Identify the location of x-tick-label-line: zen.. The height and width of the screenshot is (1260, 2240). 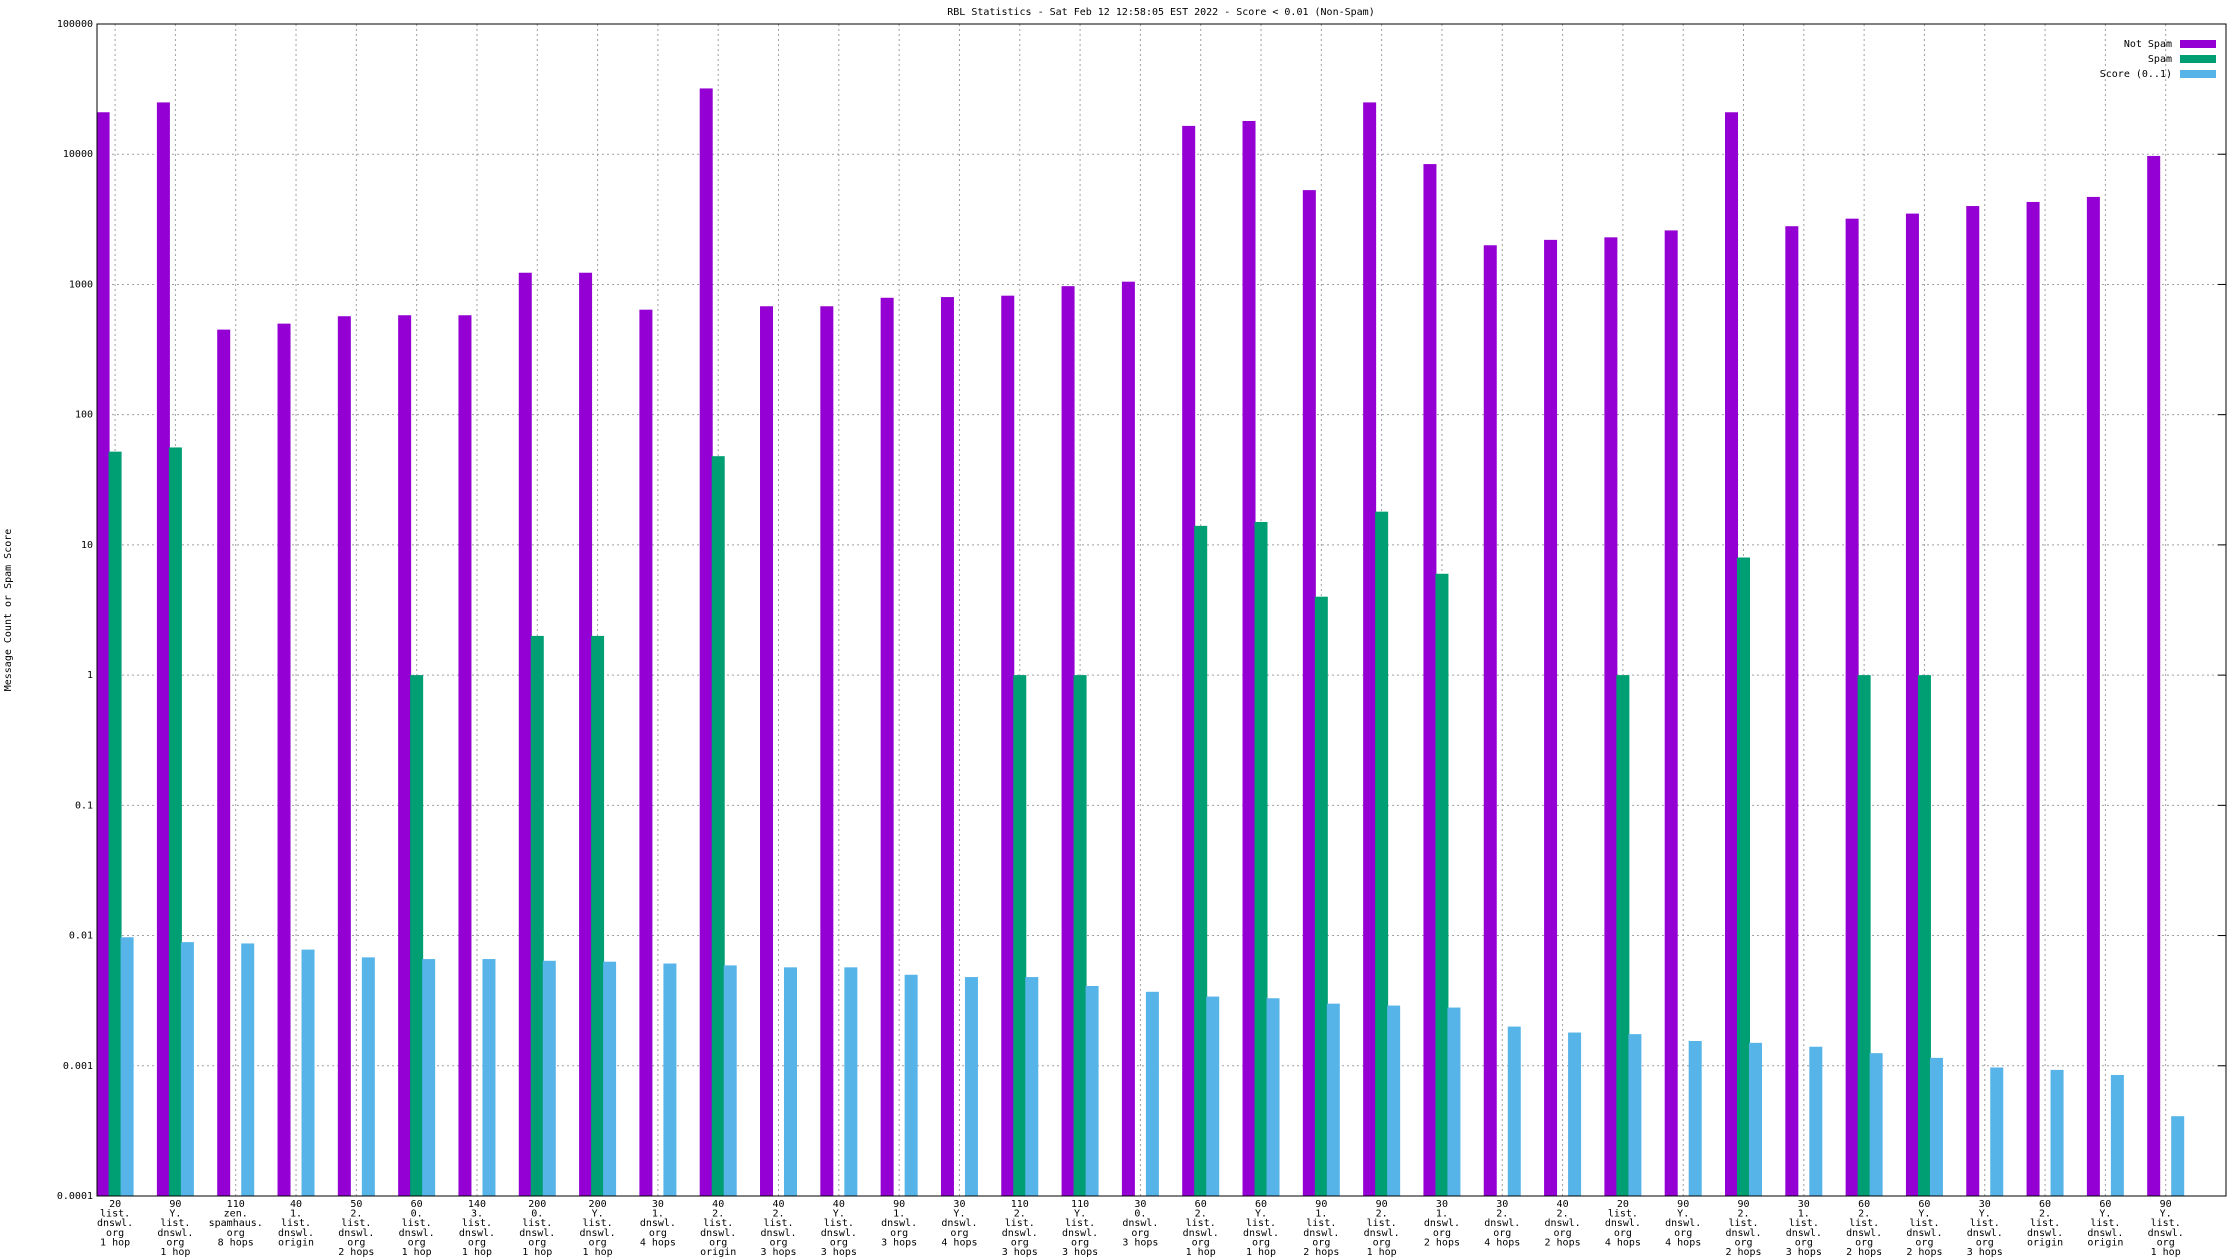
(236, 1214).